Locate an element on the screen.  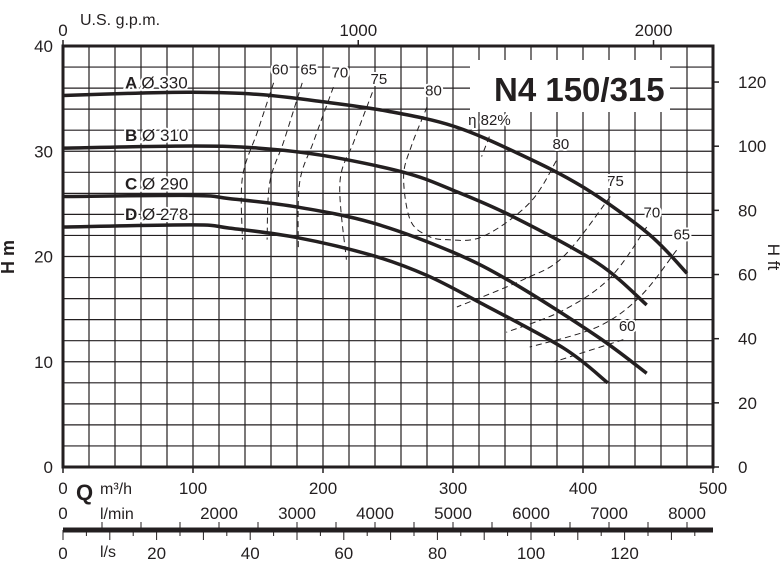
curve-diameter: Ø 290 is located at coordinates (165, 184).